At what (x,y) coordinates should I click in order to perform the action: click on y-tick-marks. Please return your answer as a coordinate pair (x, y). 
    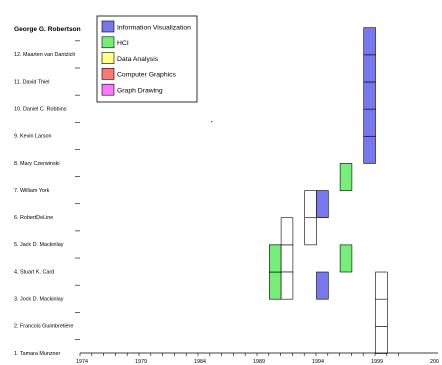
    Looking at the image, I should click on (77, 190).